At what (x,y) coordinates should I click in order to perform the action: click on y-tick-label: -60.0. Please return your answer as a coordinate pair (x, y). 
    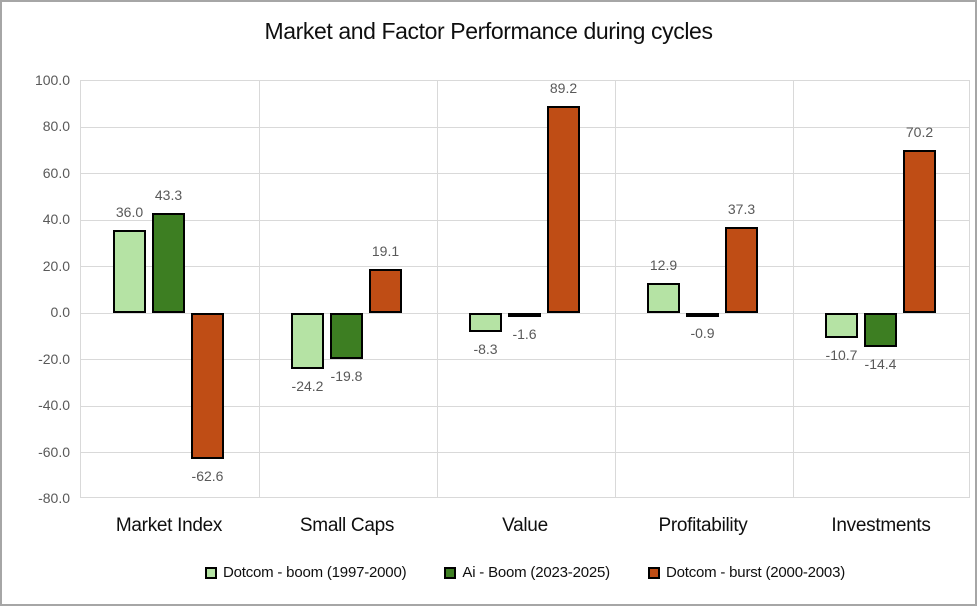
    Looking at the image, I should click on (54, 451).